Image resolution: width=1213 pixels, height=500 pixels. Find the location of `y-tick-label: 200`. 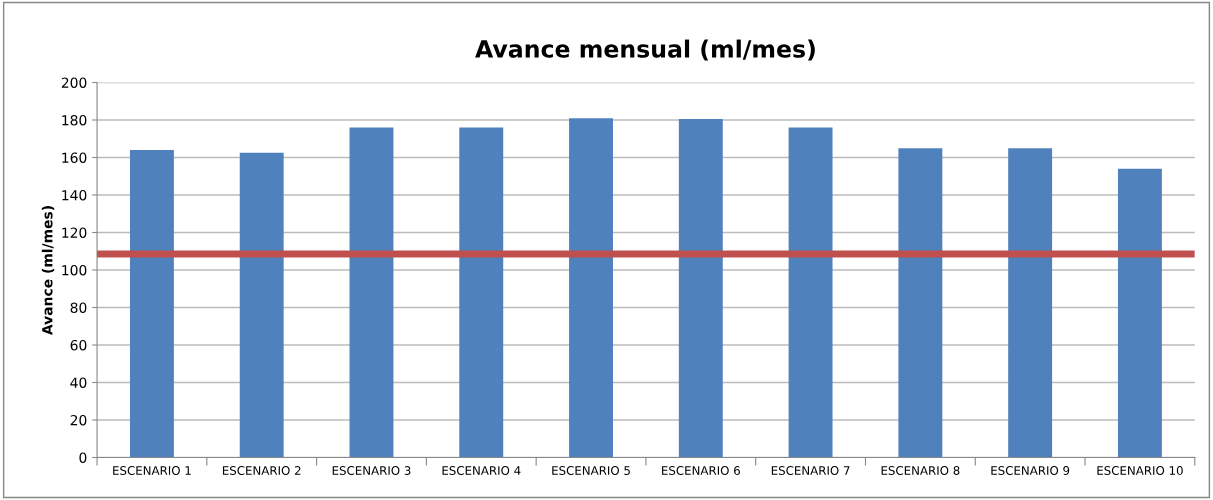

y-tick-label: 200 is located at coordinates (74, 82).